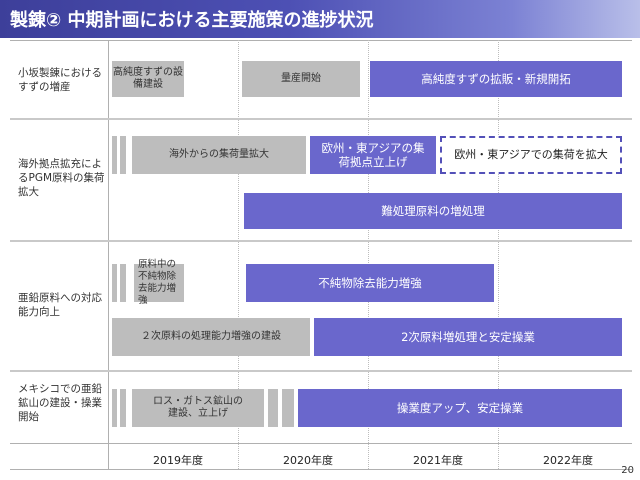 The height and width of the screenshot is (480, 640). Describe the element at coordinates (238, 254) in the screenshot. I see `year-divider-2020` at that location.